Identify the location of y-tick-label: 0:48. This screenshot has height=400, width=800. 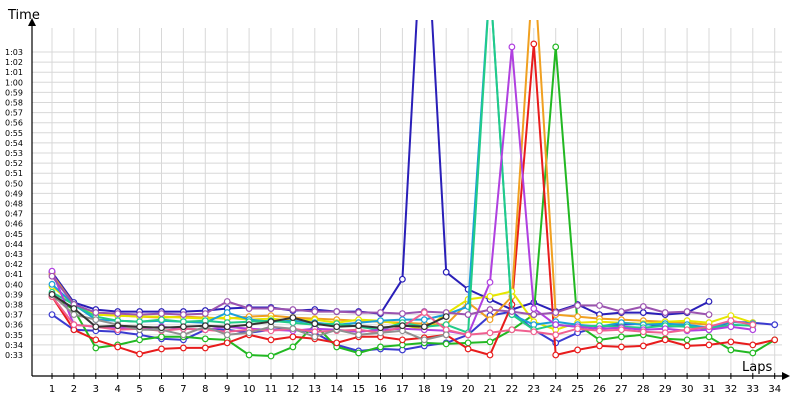
(14, 204).